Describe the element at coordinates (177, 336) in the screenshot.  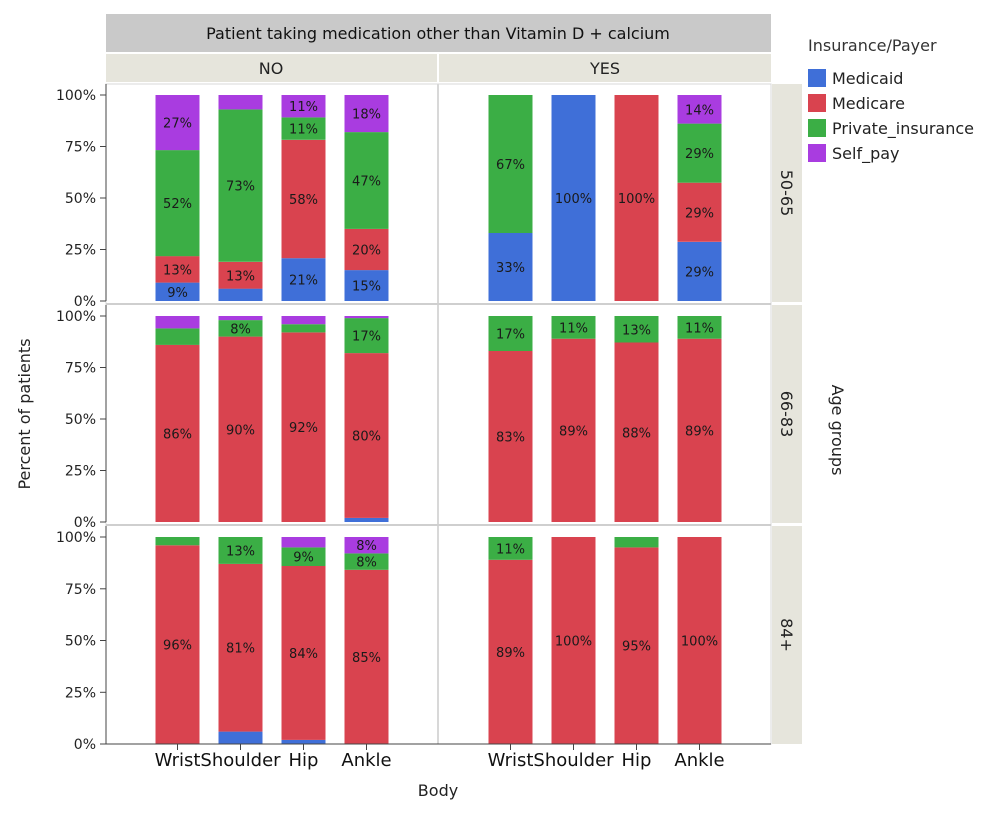
I see `bar-segment-no-66-83-wrist-private-insurance` at that location.